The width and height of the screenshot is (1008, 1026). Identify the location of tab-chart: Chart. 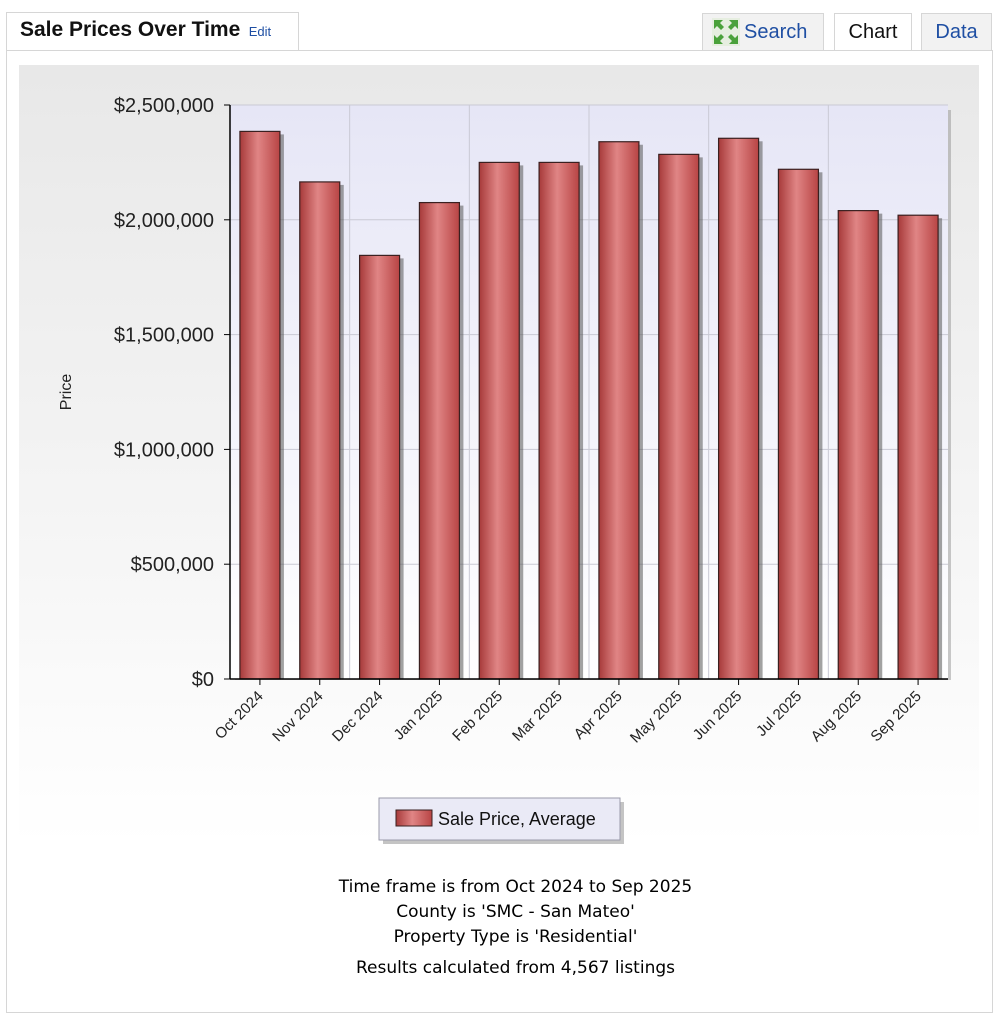
(873, 32).